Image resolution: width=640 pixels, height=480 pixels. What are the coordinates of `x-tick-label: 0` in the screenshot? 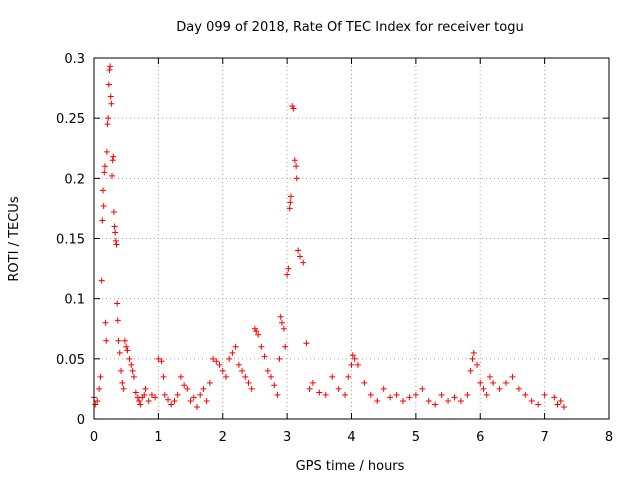 It's located at (94, 437).